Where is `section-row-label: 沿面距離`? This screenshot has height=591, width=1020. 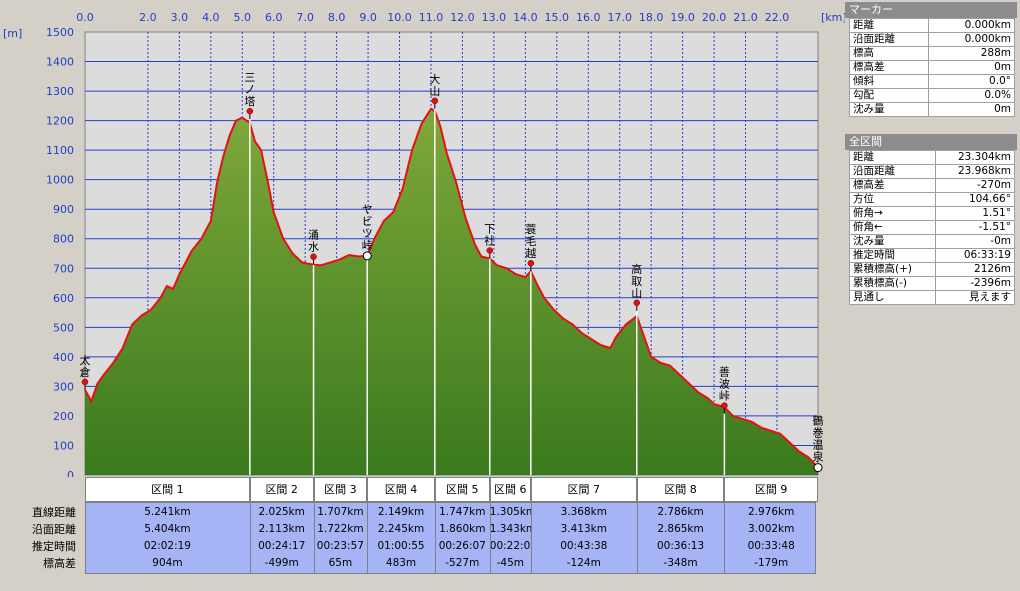 section-row-label: 沿面距離 is located at coordinates (54, 529).